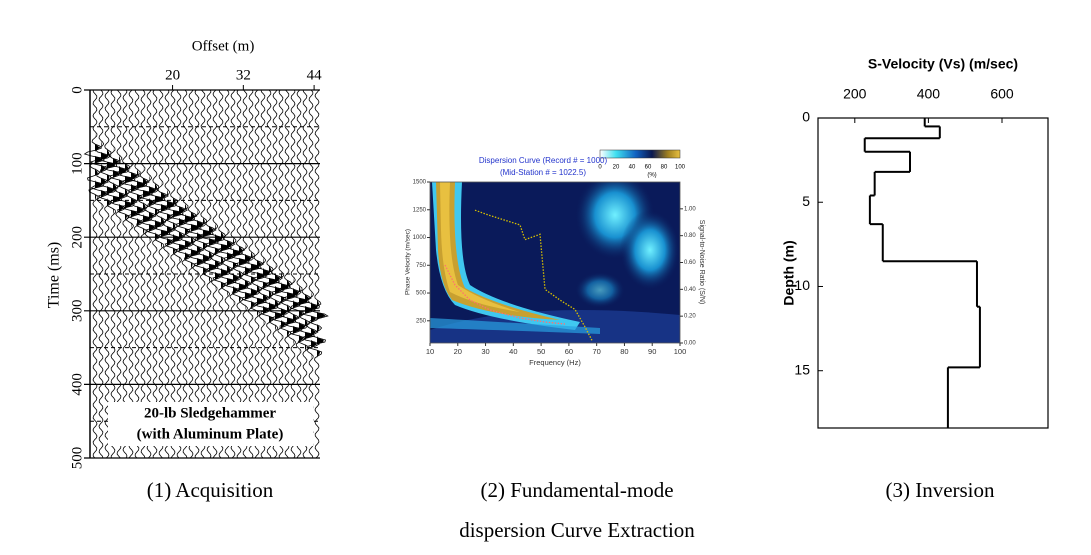 This screenshot has width=1091, height=555. I want to click on annotation-box, so click(210, 424).